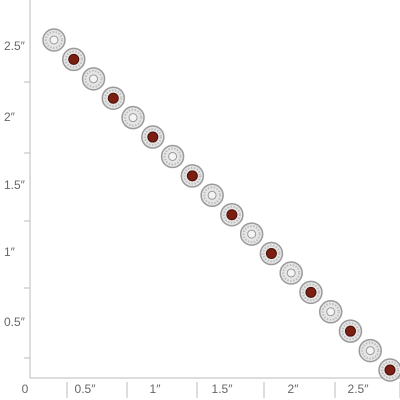 This screenshot has height=400, width=400. What do you see at coordinates (15, 185) in the screenshot?
I see `vertical-ruler-label: 1.5″` at bounding box center [15, 185].